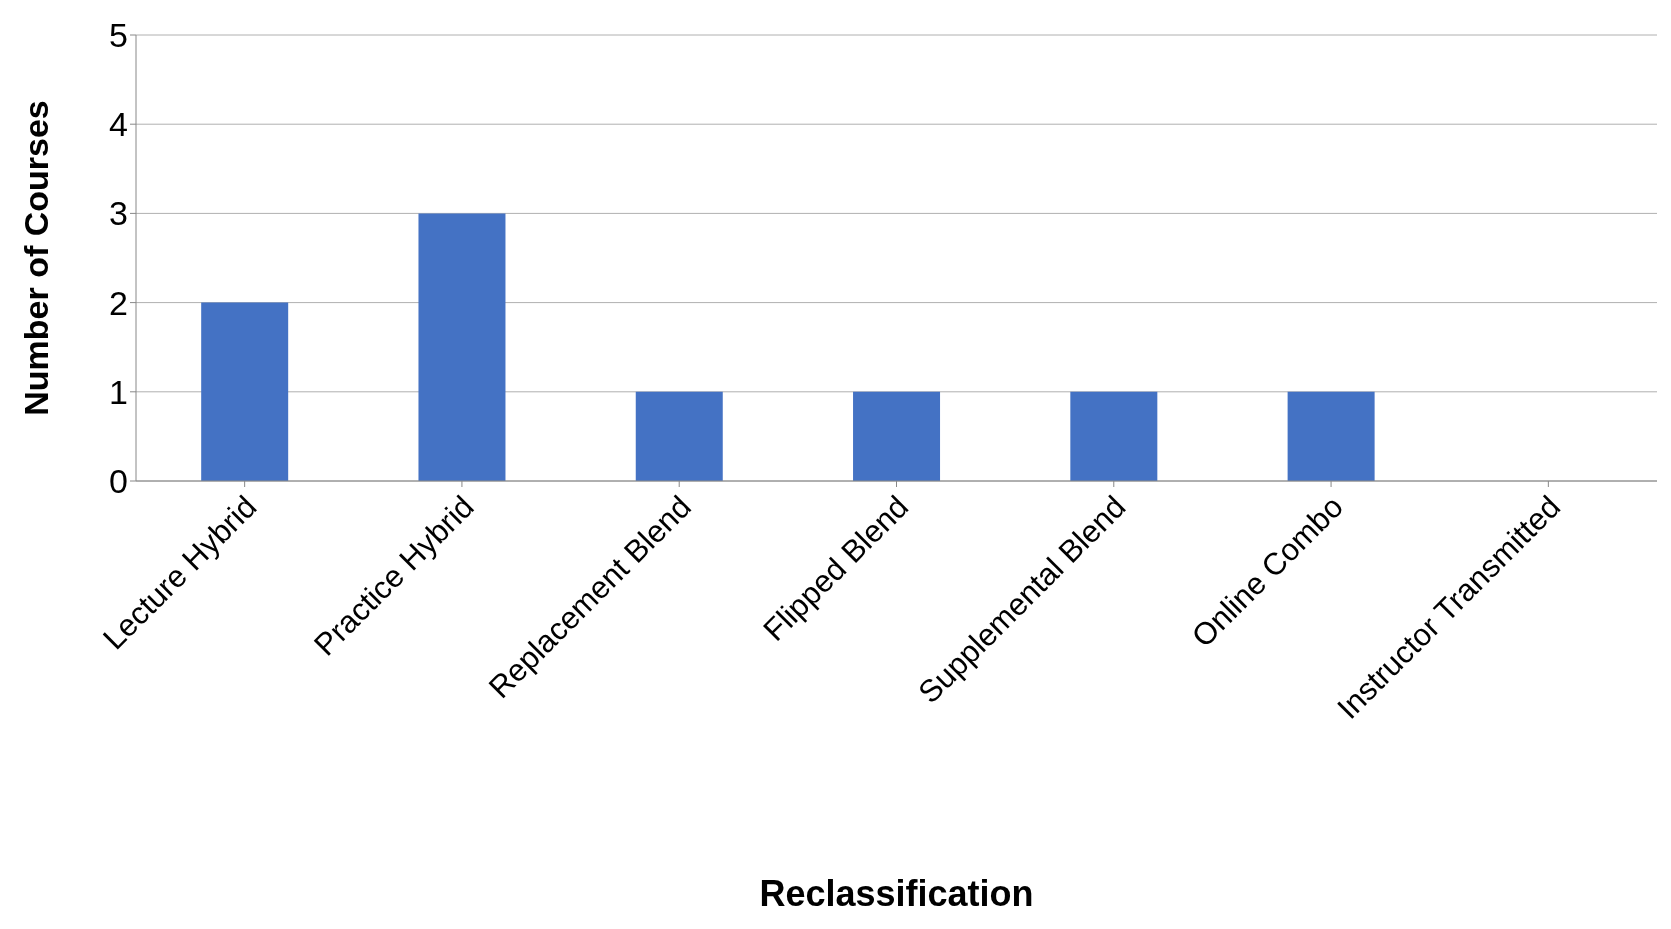 The width and height of the screenshot is (1671, 929). I want to click on y-tick-label: 3, so click(118, 213).